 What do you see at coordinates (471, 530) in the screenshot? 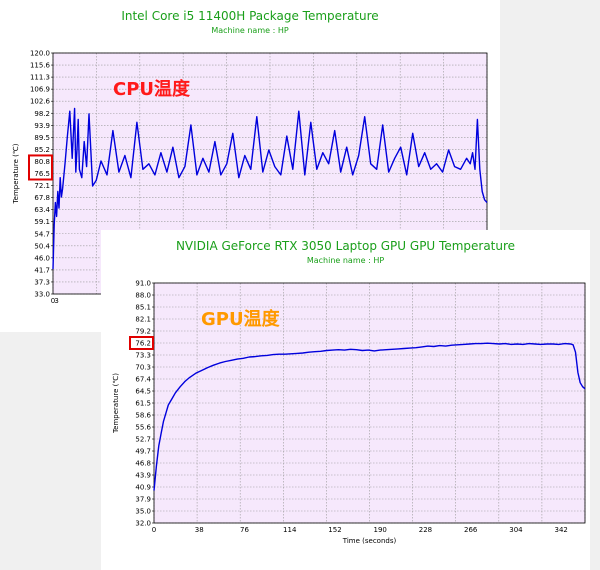
I see `gpu-x-tick-label: 266` at bounding box center [471, 530].